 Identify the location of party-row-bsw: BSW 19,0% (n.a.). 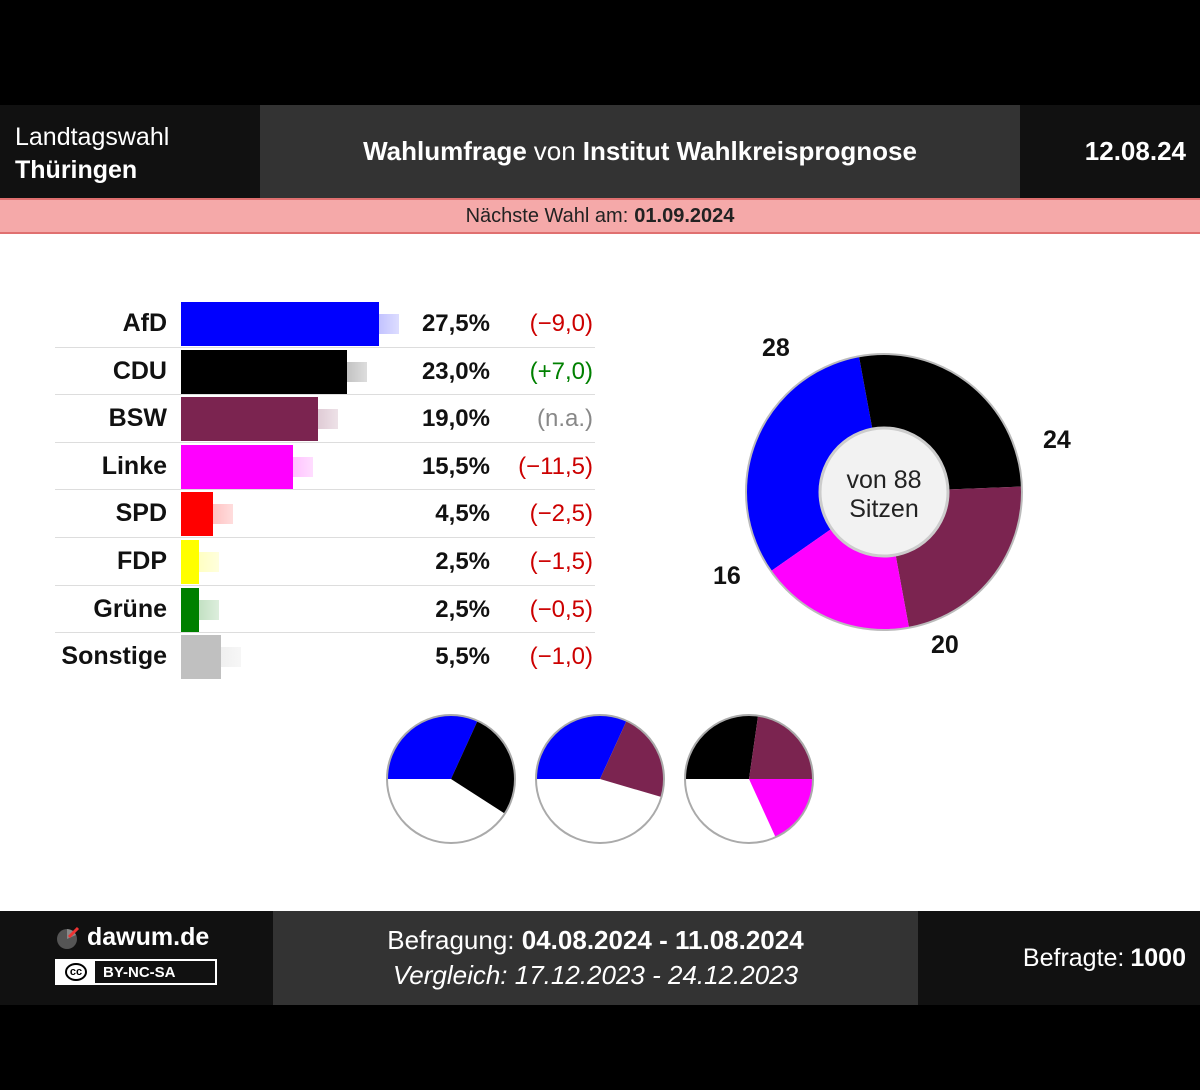
(325, 419).